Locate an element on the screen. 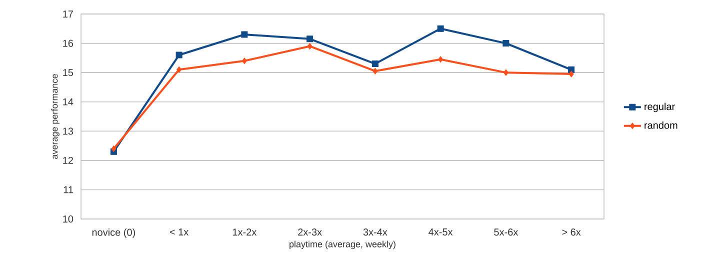  legend-label: regular is located at coordinates (659, 107).